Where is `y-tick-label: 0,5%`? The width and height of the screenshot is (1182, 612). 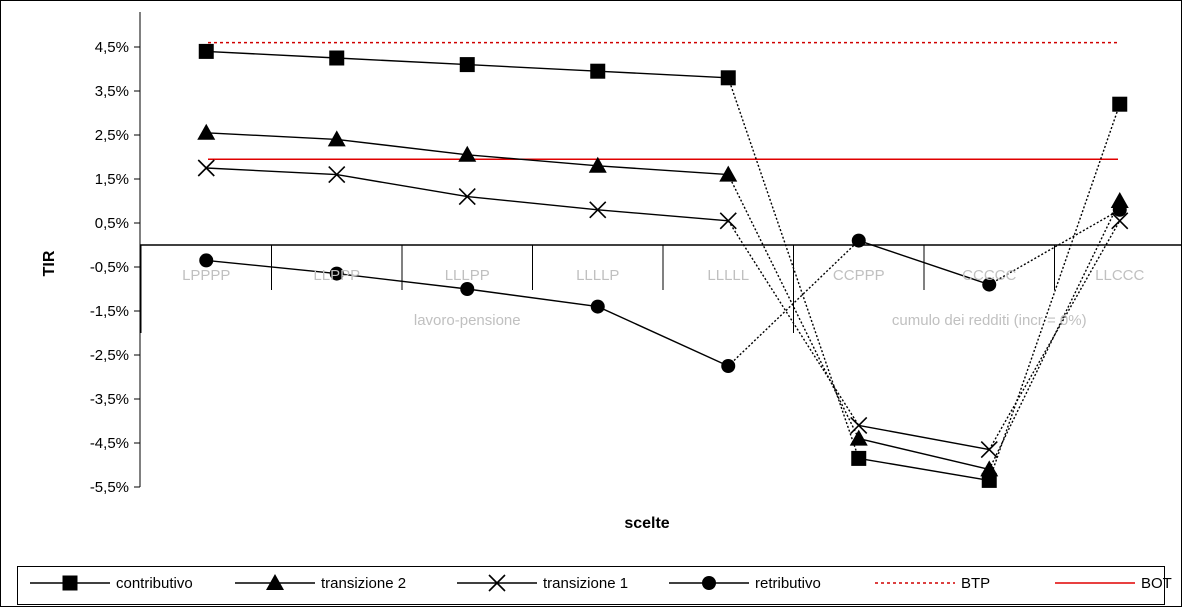
y-tick-label: 0,5% is located at coordinates (112, 223).